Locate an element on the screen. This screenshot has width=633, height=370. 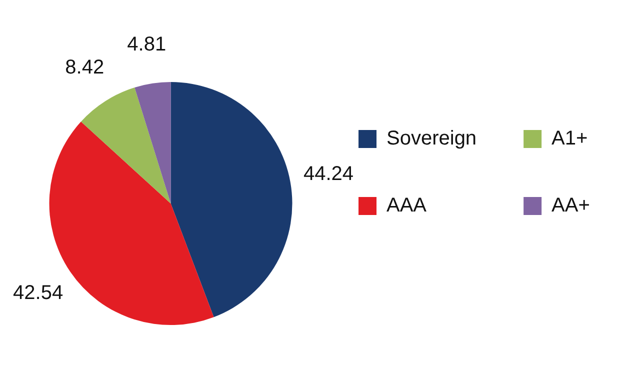
data-label: 4.81 is located at coordinates (146, 44).